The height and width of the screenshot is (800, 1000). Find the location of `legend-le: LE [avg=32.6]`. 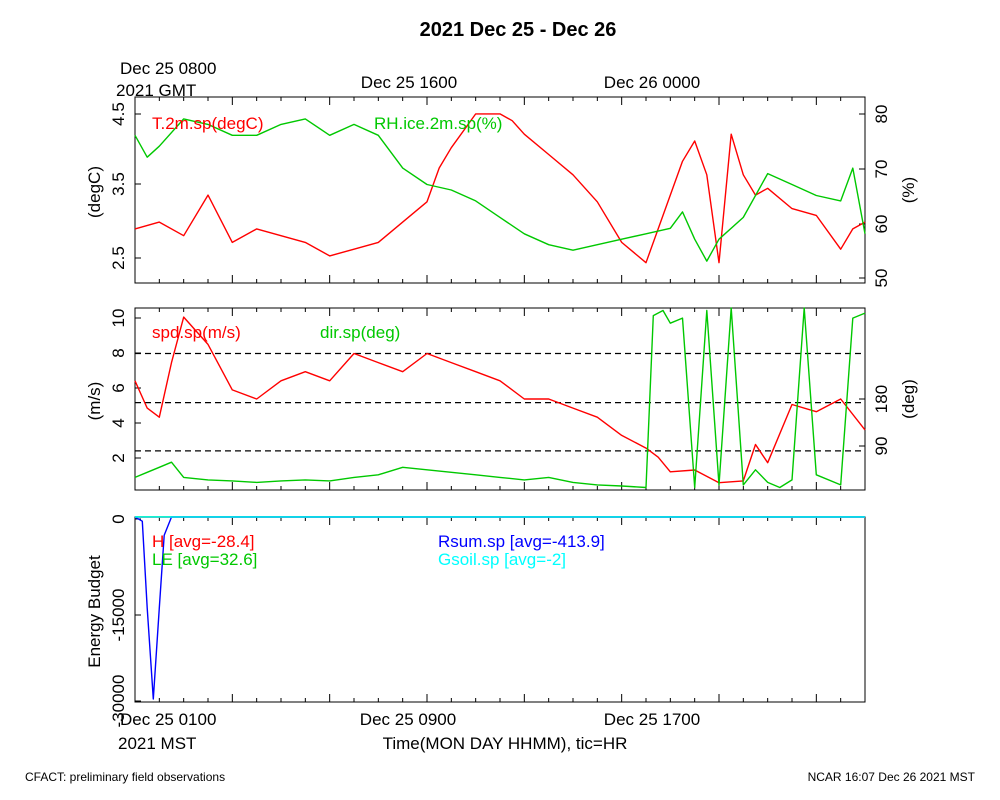

legend-le: LE [avg=32.6] is located at coordinates (204, 559).